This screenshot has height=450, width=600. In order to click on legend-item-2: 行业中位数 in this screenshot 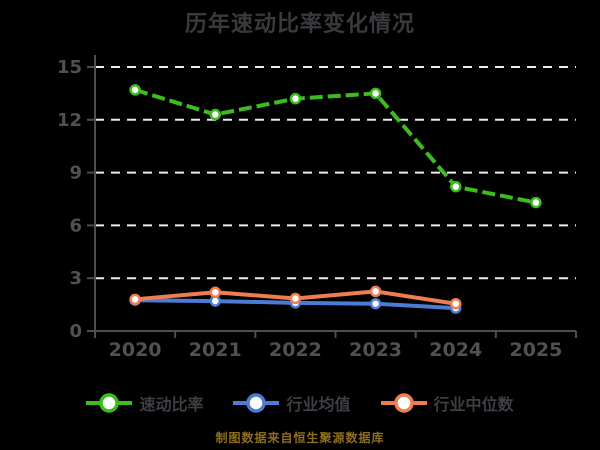, I will do `click(447, 403)`.